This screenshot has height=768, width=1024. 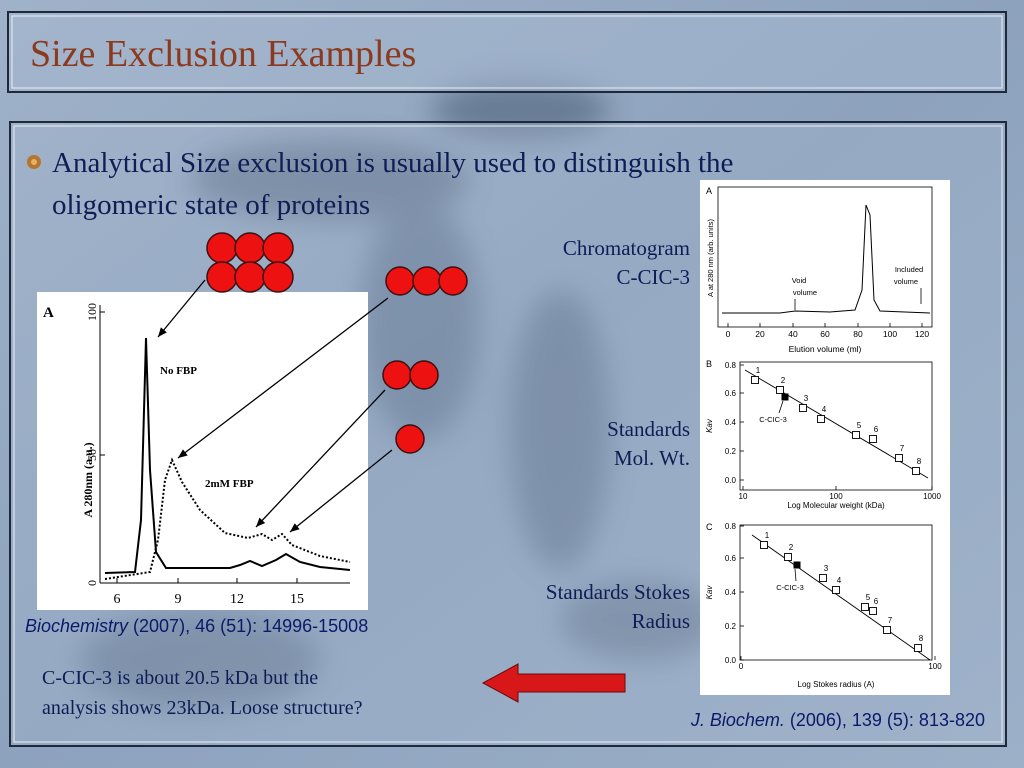 What do you see at coordinates (932, 496) in the screenshot?
I see `x-tick-label: 1000` at bounding box center [932, 496].